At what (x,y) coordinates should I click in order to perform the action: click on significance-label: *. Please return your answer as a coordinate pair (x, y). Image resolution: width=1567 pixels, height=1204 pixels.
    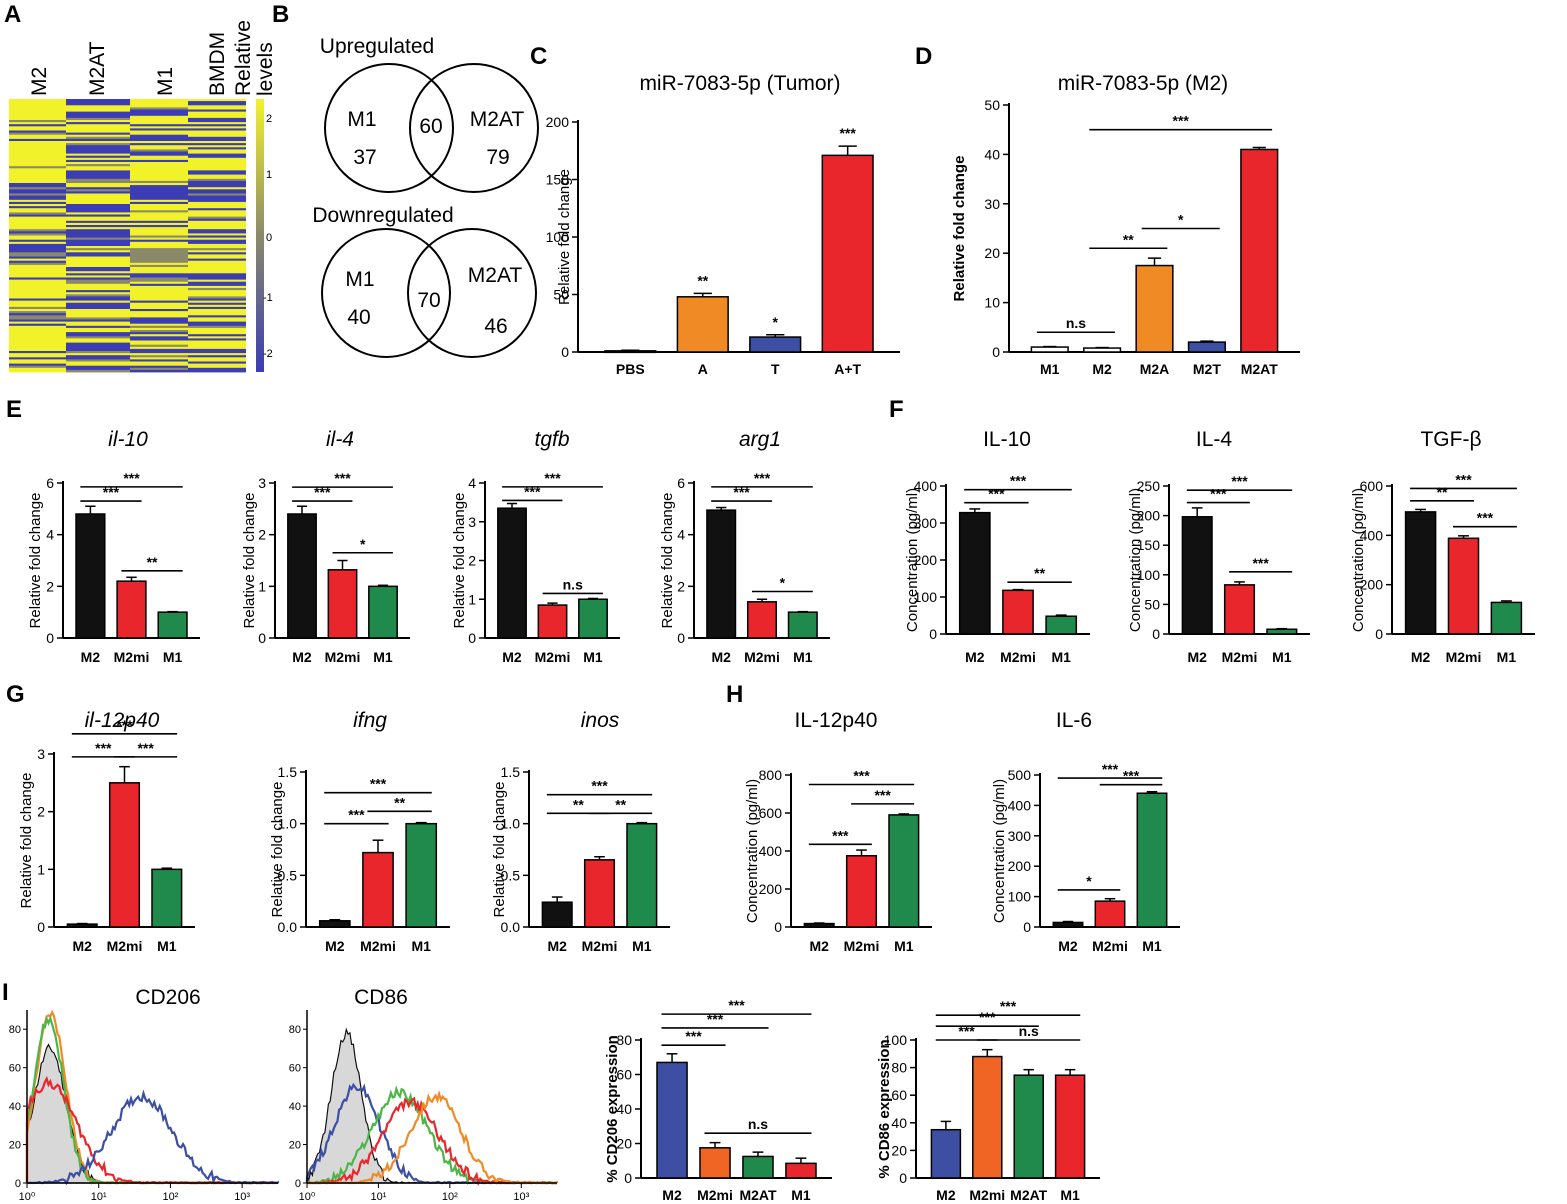
    Looking at the image, I should click on (363, 544).